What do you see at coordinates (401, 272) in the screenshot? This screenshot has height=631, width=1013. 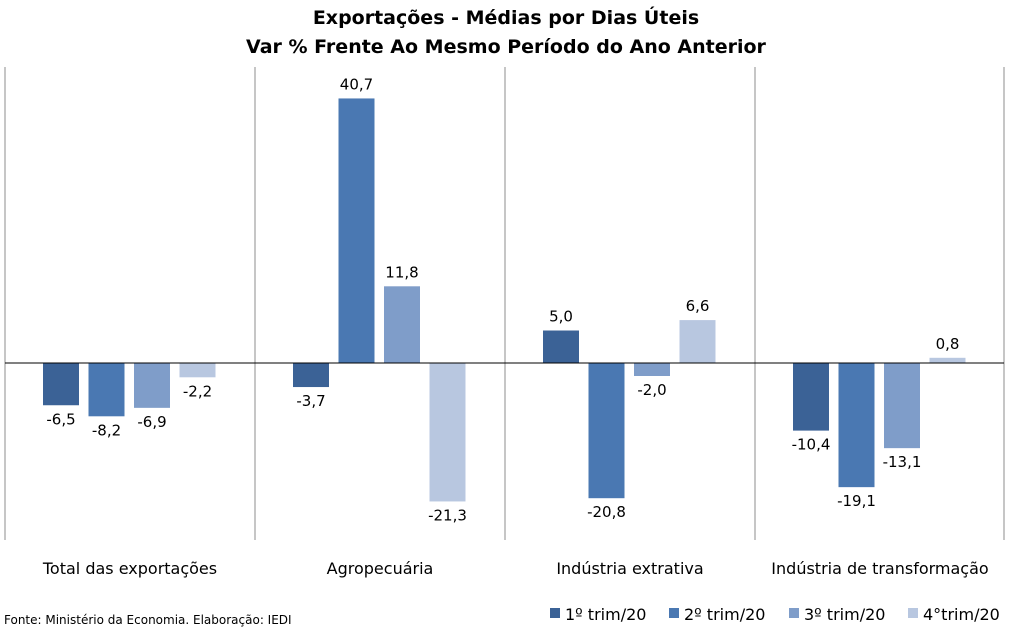 I see `data-label-3-2: 11,8` at bounding box center [401, 272].